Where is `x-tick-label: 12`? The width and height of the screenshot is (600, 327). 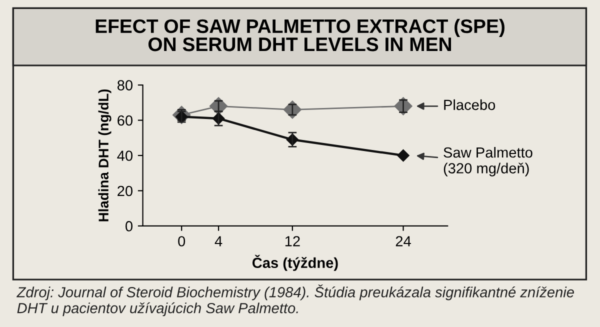 x-tick-label: 12 is located at coordinates (292, 241).